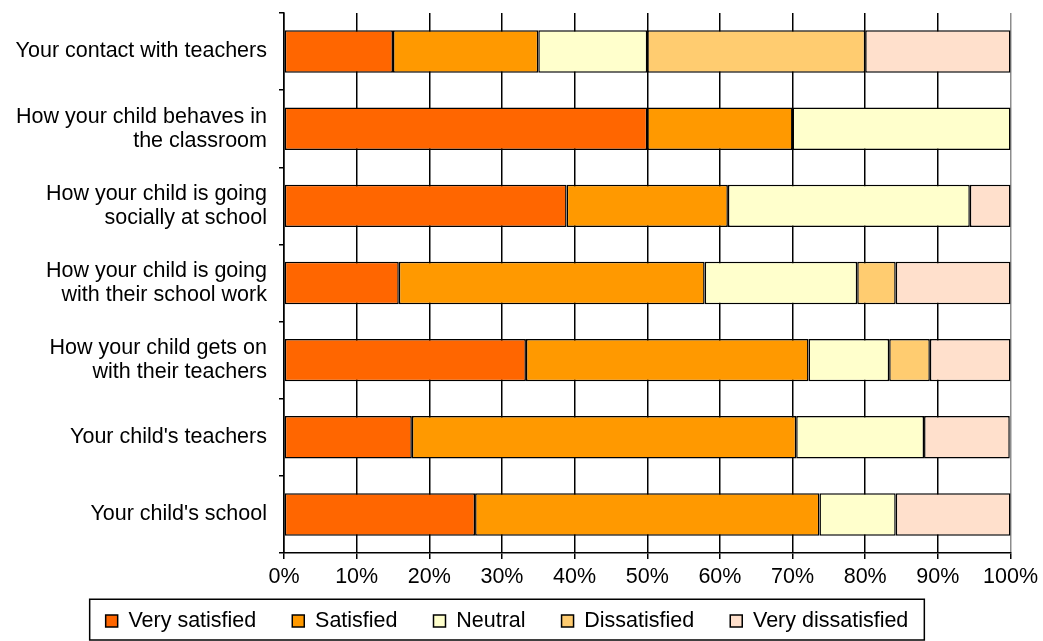 The width and height of the screenshot is (1043, 641). What do you see at coordinates (356, 619) in the screenshot?
I see `legend-label: Satisfied` at bounding box center [356, 619].